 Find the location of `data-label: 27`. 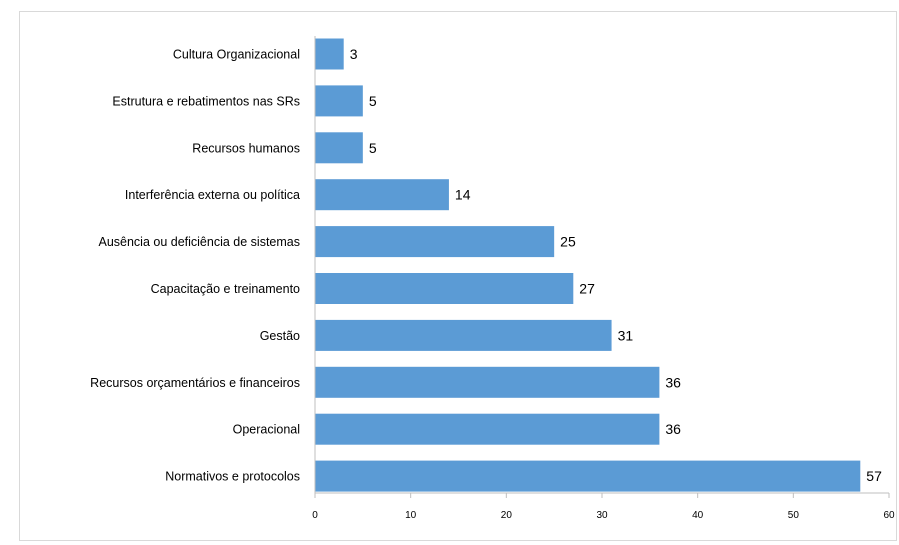

data-label: 27 is located at coordinates (587, 289).